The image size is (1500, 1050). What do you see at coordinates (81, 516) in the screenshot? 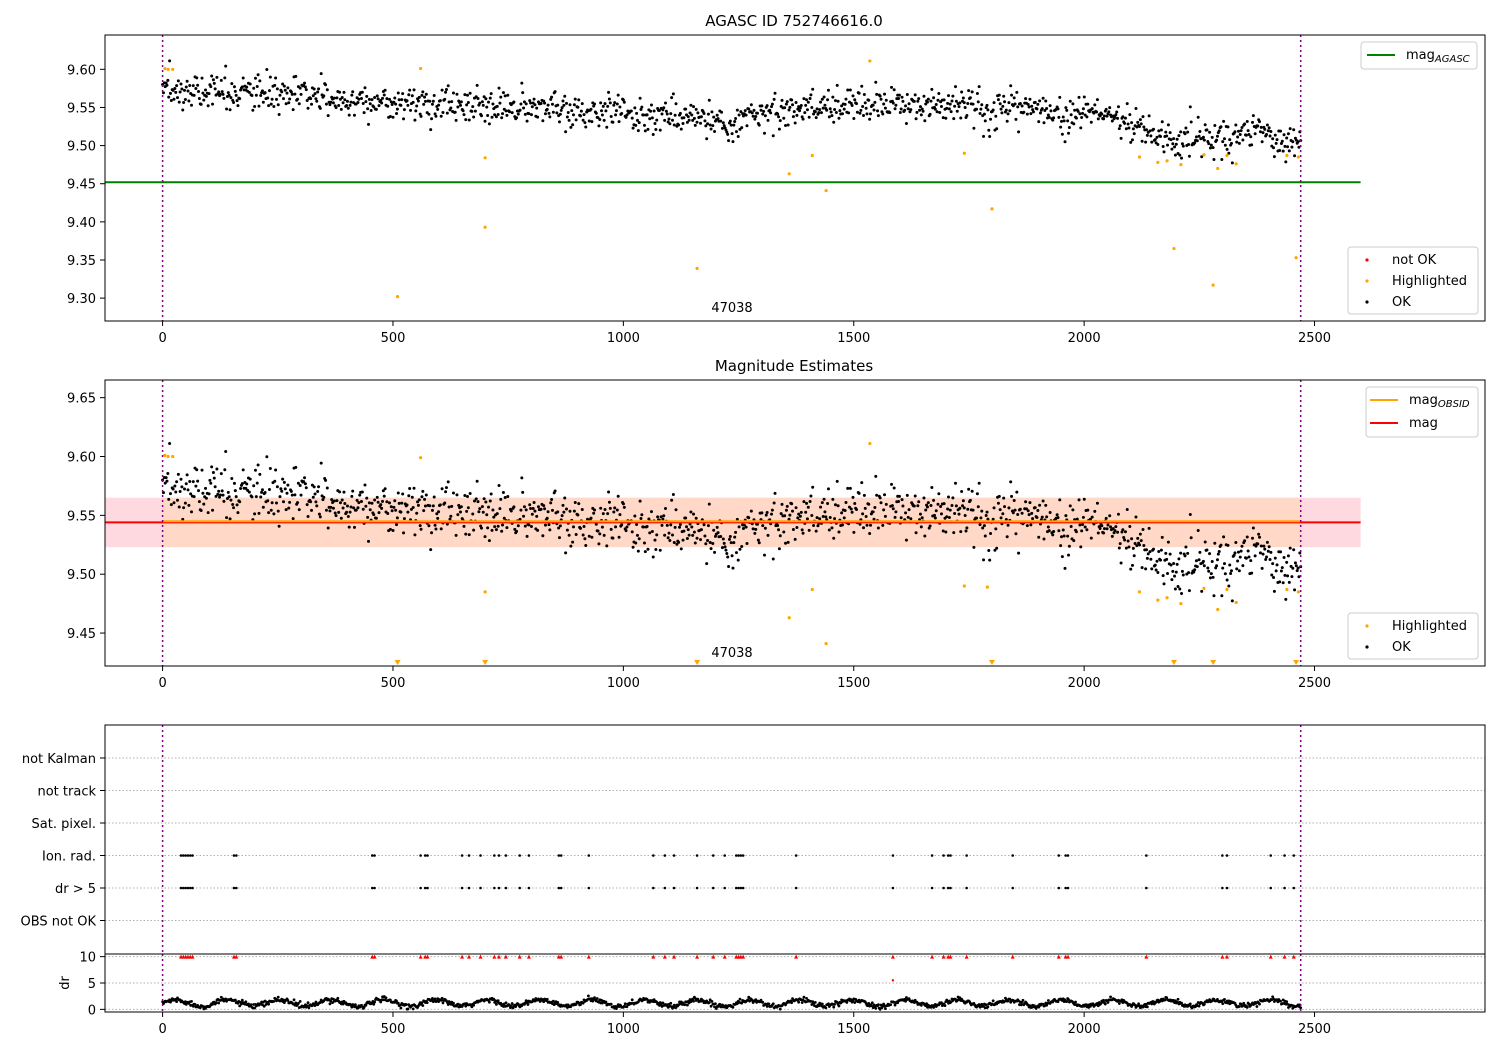
I see `y-tick-label: 9.55` at bounding box center [81, 516].